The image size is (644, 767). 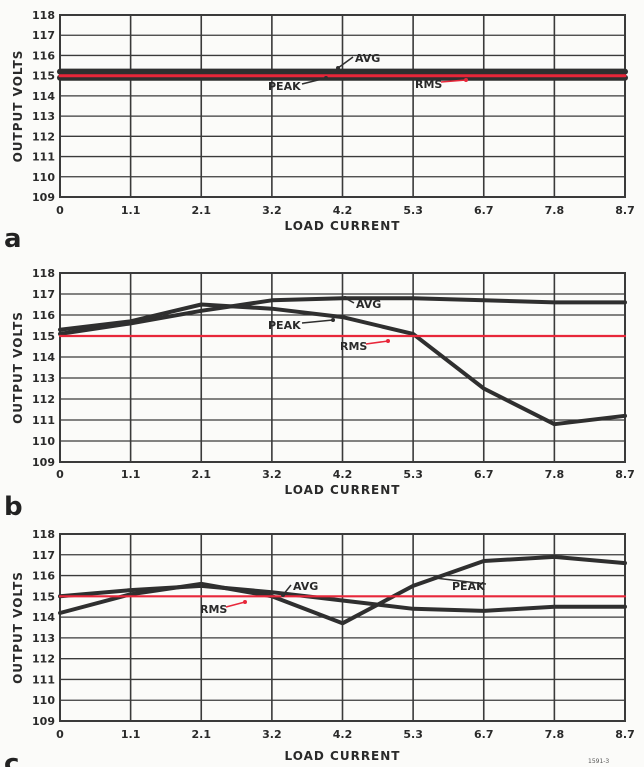 I want to click on panel-letter: b, so click(x=13, y=507).